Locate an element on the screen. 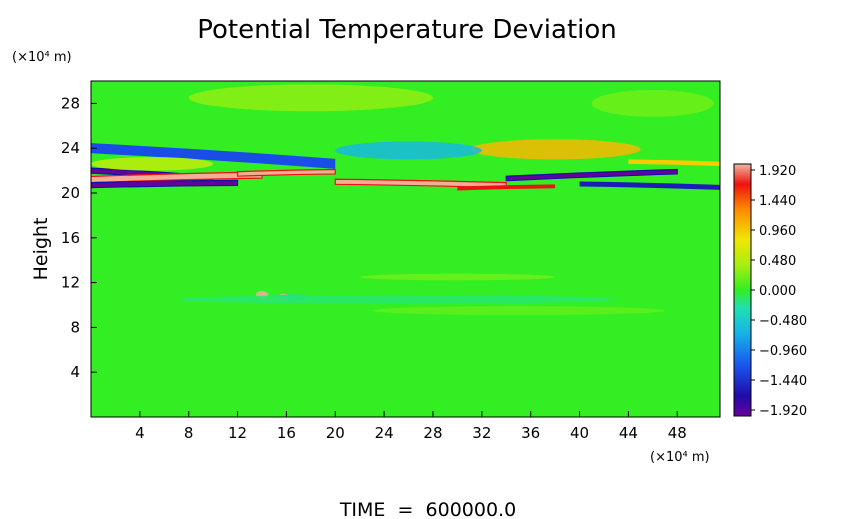  colorbar-label: −0.480 is located at coordinates (783, 321).